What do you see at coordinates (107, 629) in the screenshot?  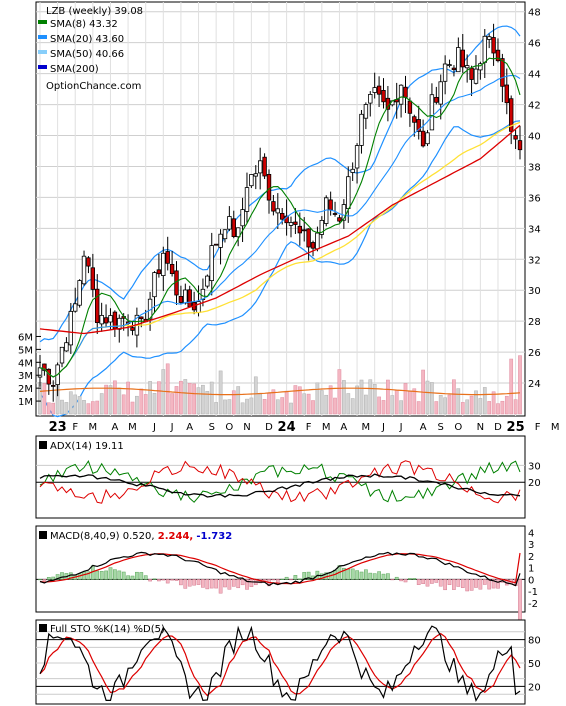 I see `stochastic-label: Full STO %K(14) %D(5)` at bounding box center [107, 629].